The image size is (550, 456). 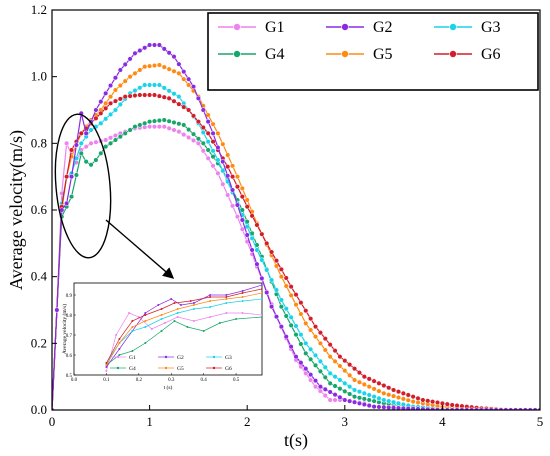 I want to click on inset-legend-label: G3, so click(x=228, y=358).